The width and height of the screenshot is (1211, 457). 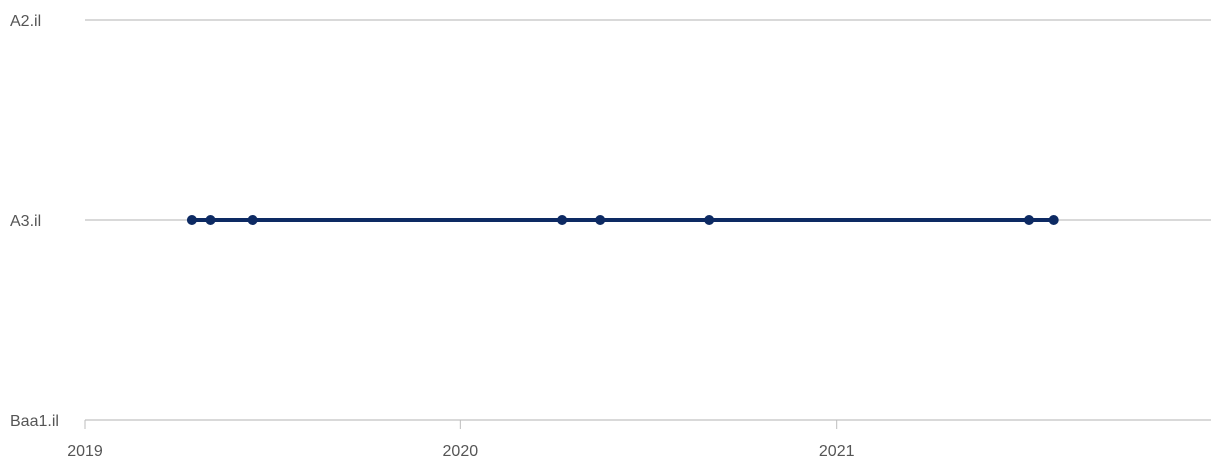 What do you see at coordinates (622, 220) in the screenshot?
I see `plot-area` at bounding box center [622, 220].